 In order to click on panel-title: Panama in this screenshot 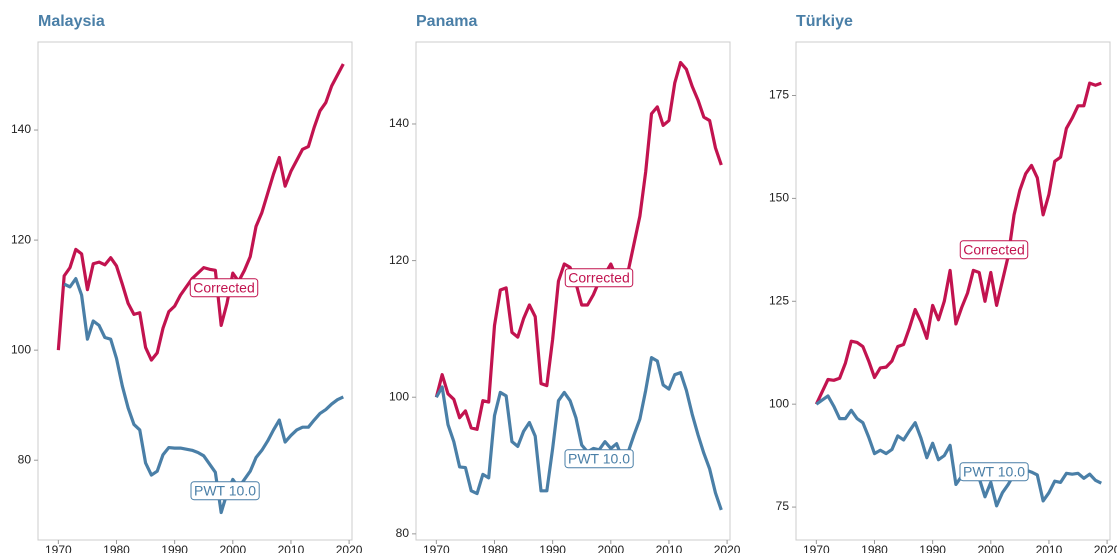, I will do `click(446, 21)`.